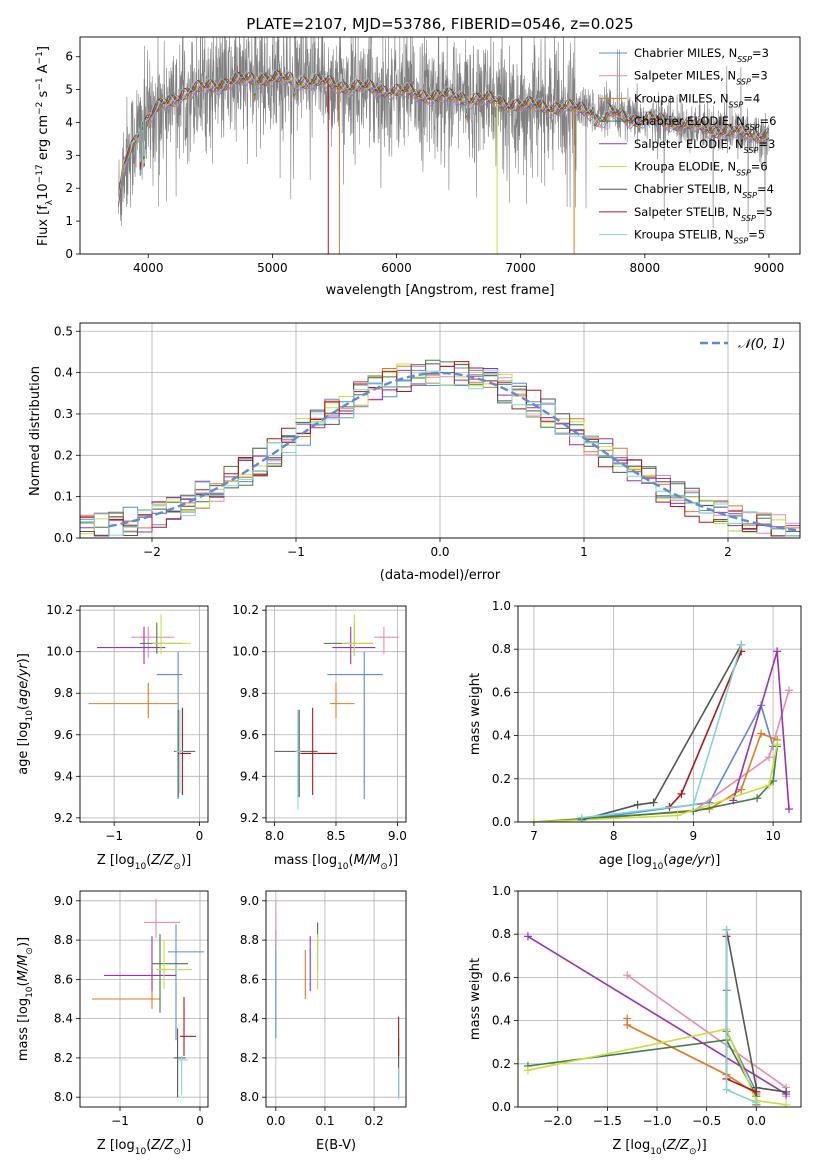  I want to click on age-vs-mass-xlabel: mass [log10(M/M⊙)], so click(336, 862).